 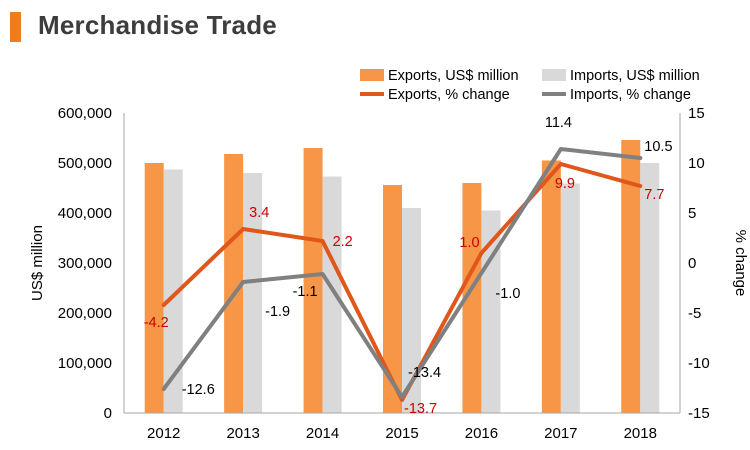 What do you see at coordinates (173, 291) in the screenshot?
I see `bar-imports-2012` at bounding box center [173, 291].